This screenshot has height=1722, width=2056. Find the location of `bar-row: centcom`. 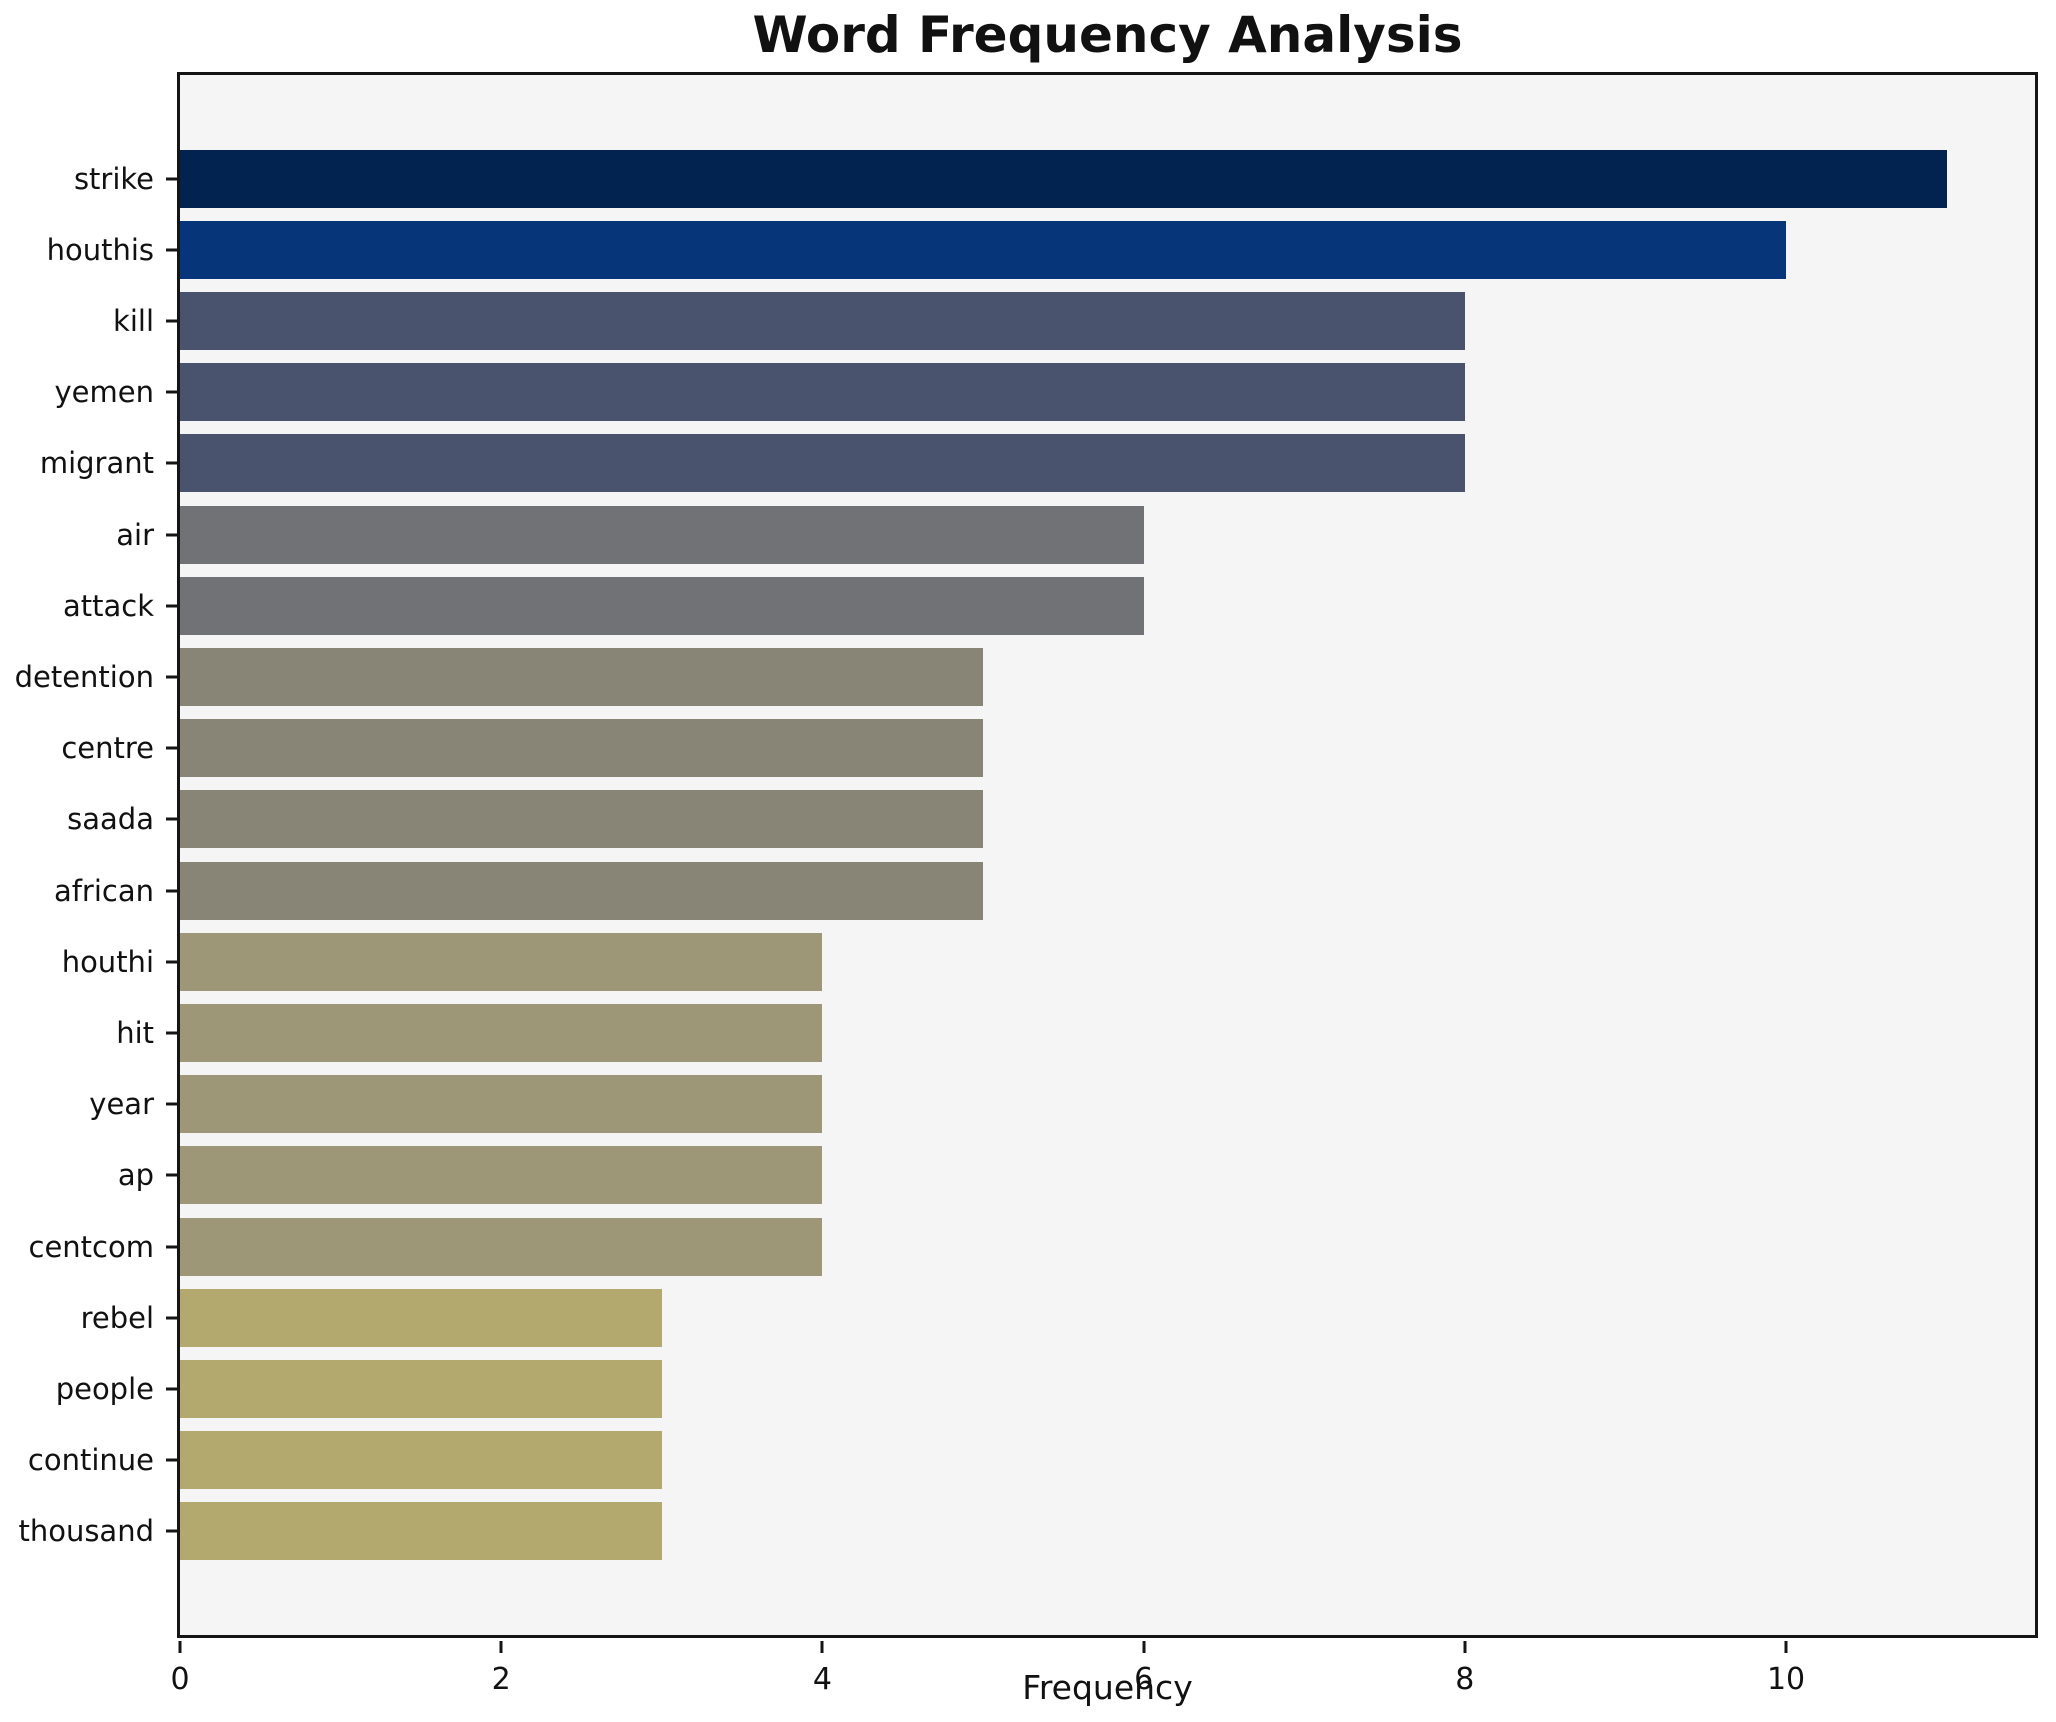

bar-row: centcom is located at coordinates (1032, 1246).